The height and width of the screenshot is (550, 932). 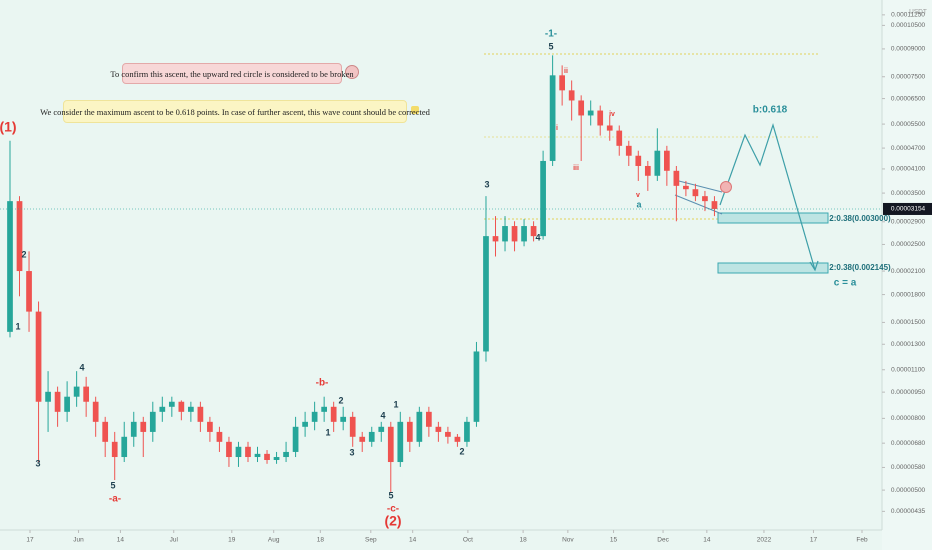 What do you see at coordinates (908, 271) in the screenshot?
I see `y-tick-label: 0.00002100` at bounding box center [908, 271].